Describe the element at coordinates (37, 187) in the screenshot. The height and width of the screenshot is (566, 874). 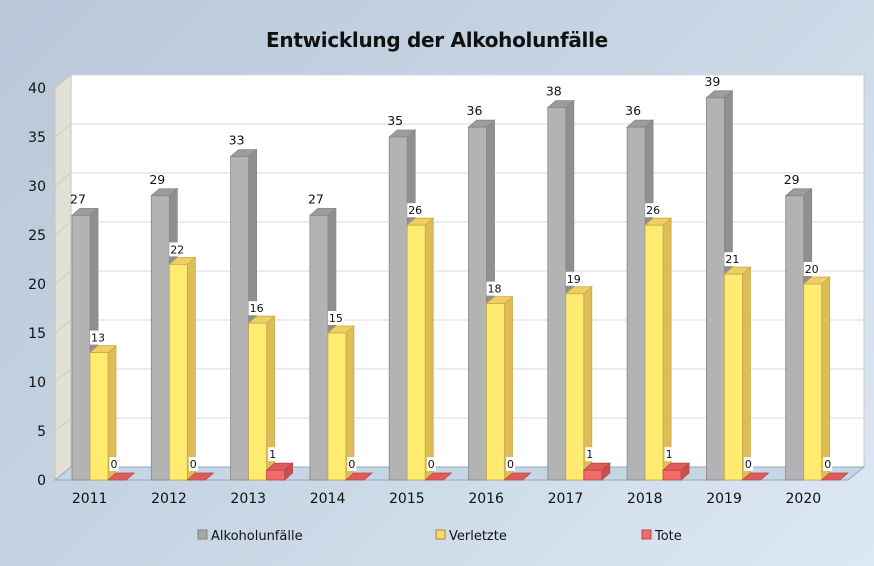
I see `y-tick-label: 30` at that location.